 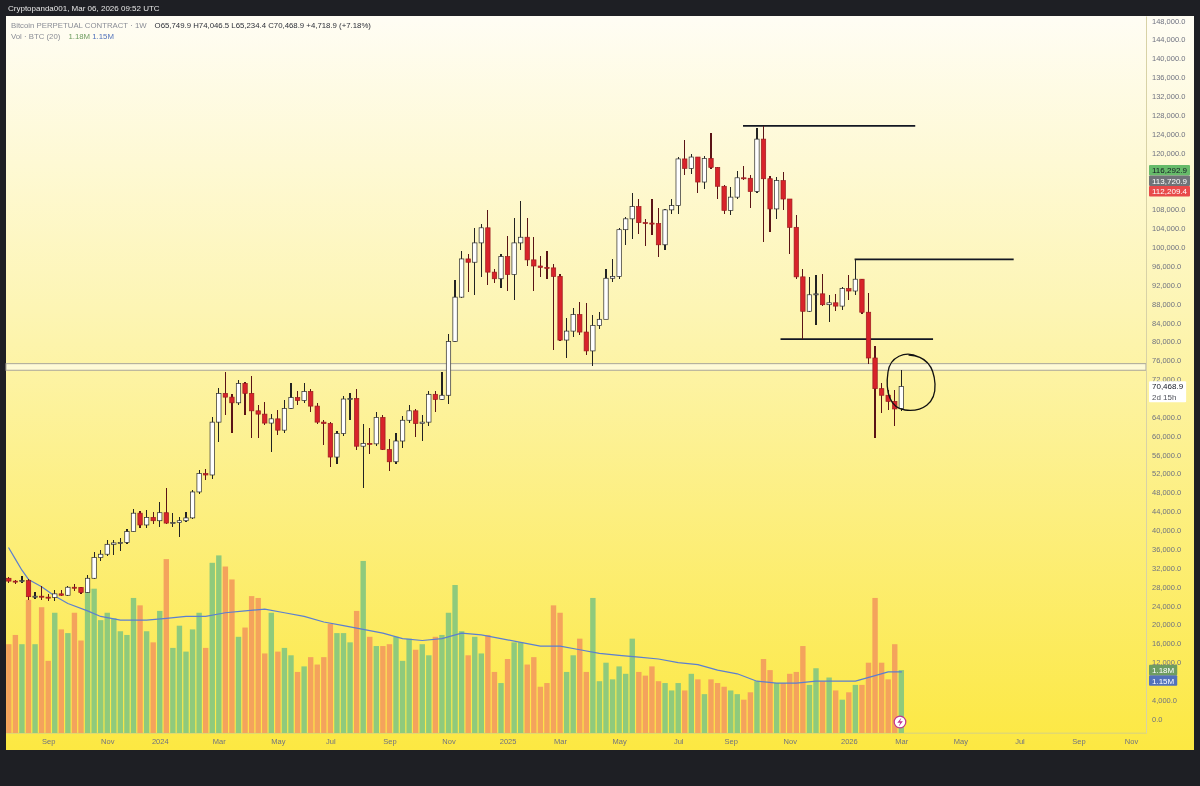 I want to click on text: Cryptopanda001, Mar 06, 2026 09:52 UTC, so click(x=84, y=8).